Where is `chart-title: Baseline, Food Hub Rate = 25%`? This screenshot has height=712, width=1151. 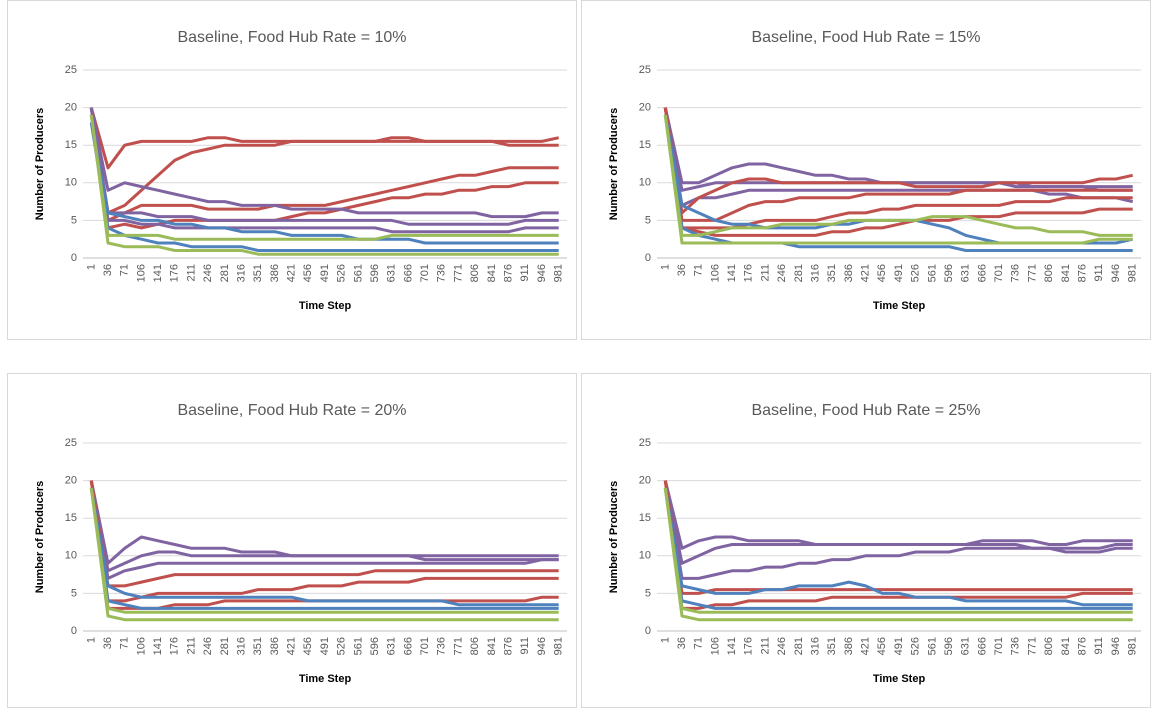
chart-title: Baseline, Food Hub Rate = 25% is located at coordinates (865, 410).